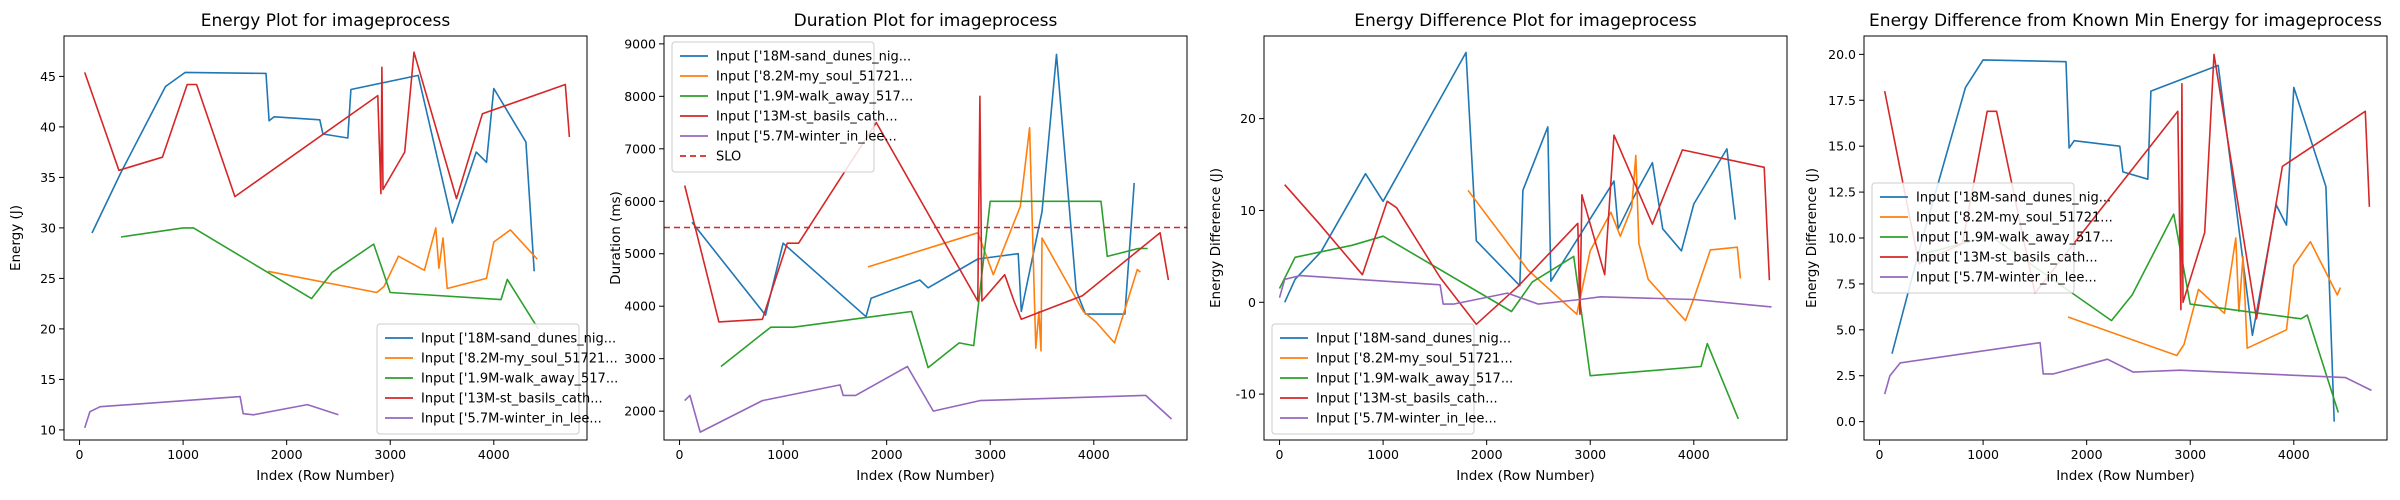  Describe the element at coordinates (1252, 302) in the screenshot. I see `y-tick-label: 0` at that location.